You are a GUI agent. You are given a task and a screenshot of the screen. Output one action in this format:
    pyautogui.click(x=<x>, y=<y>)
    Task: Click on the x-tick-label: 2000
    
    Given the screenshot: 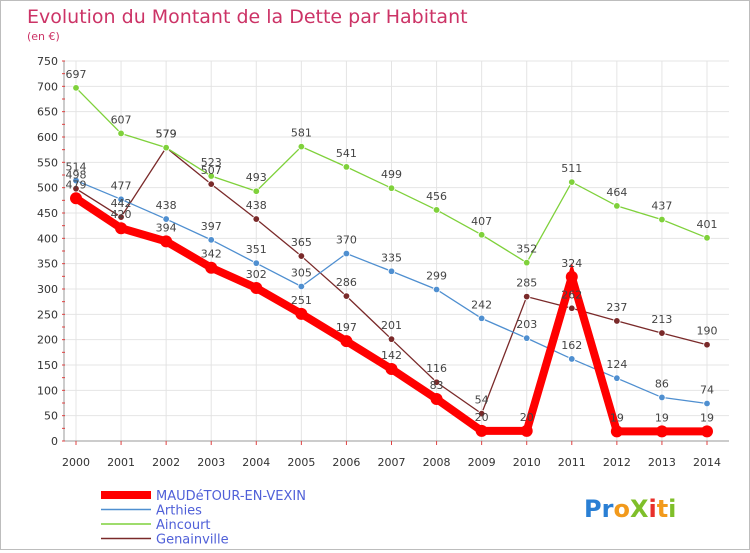 What is the action you would take?
    pyautogui.click(x=76, y=462)
    